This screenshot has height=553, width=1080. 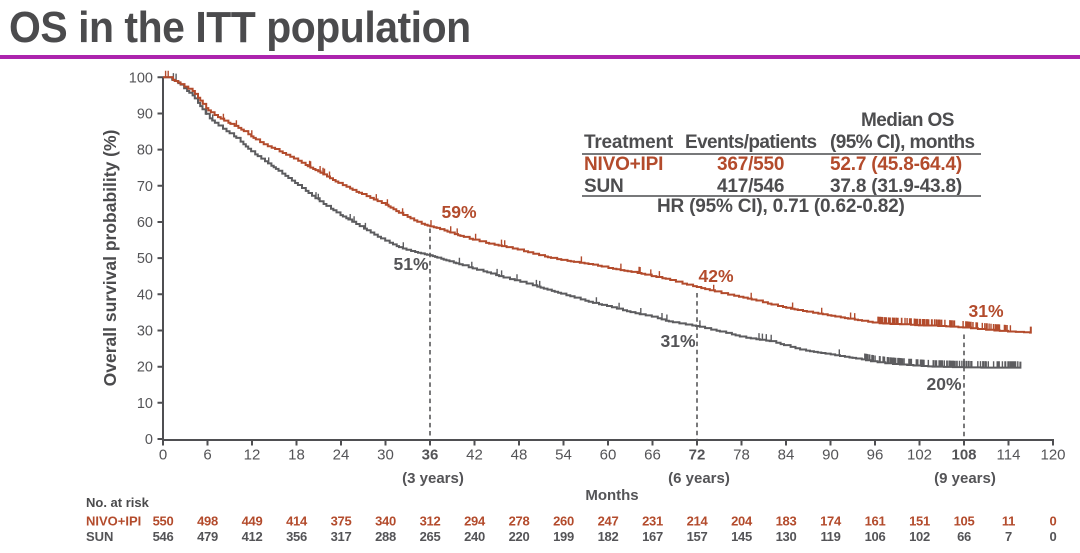 I want to click on svg-text: 70, so click(x=145, y=187).